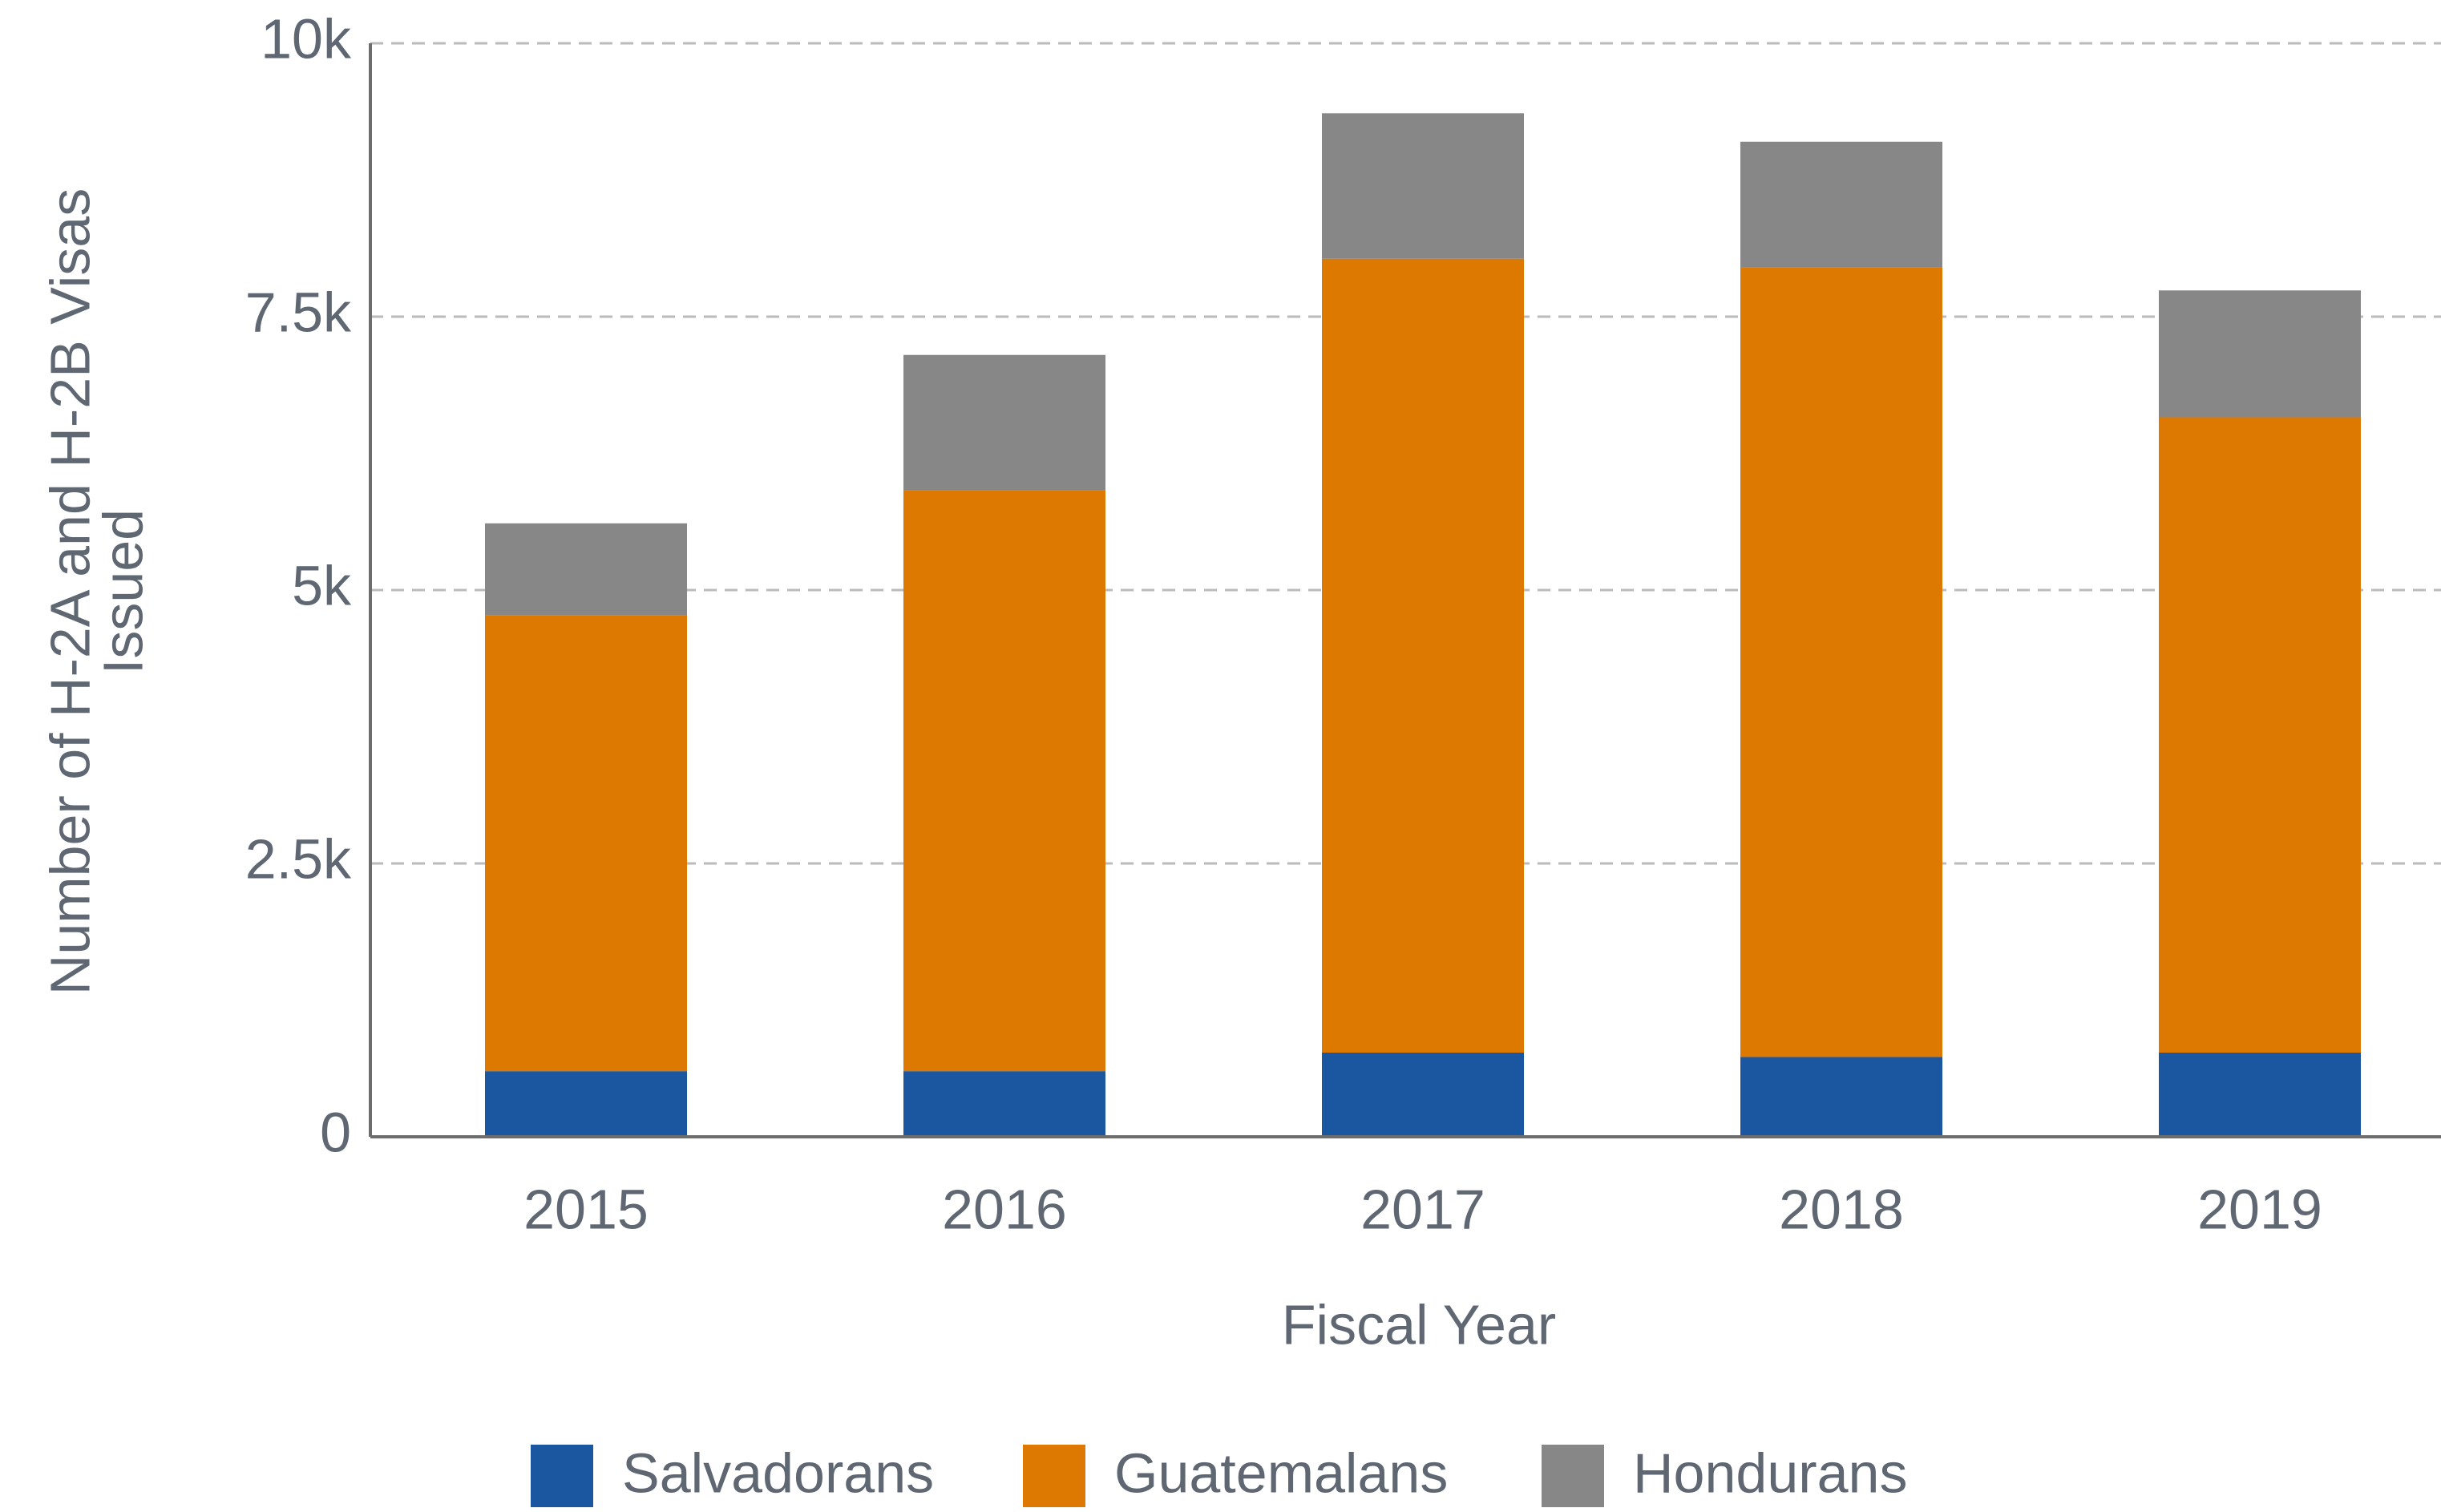 The height and width of the screenshot is (1512, 2441). What do you see at coordinates (70, 591) in the screenshot?
I see `y-axis-title-line: Number of H-2A and H-2B Visas` at bounding box center [70, 591].